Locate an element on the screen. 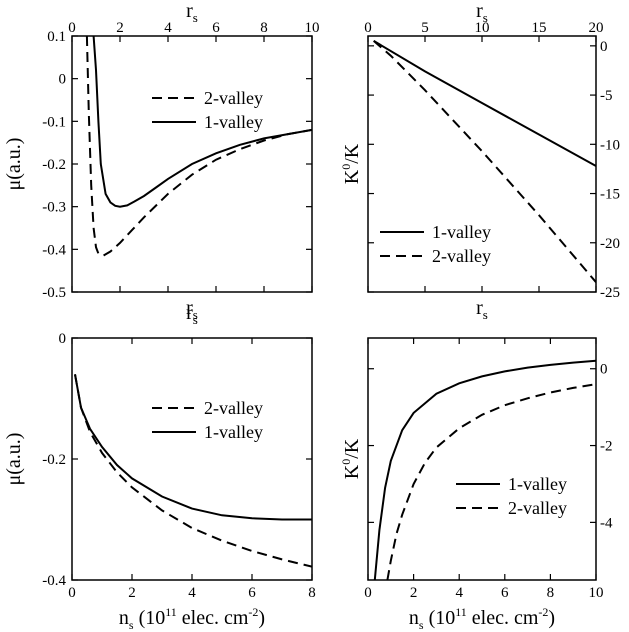 The width and height of the screenshot is (629, 632). y-tick-label: -4 is located at coordinates (606, 523).